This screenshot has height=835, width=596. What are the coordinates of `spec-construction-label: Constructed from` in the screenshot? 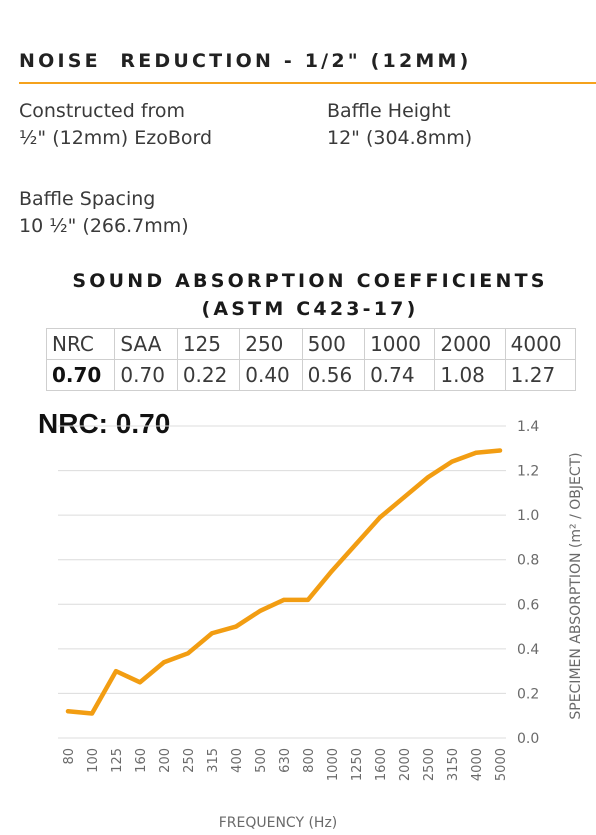 It's located at (102, 111).